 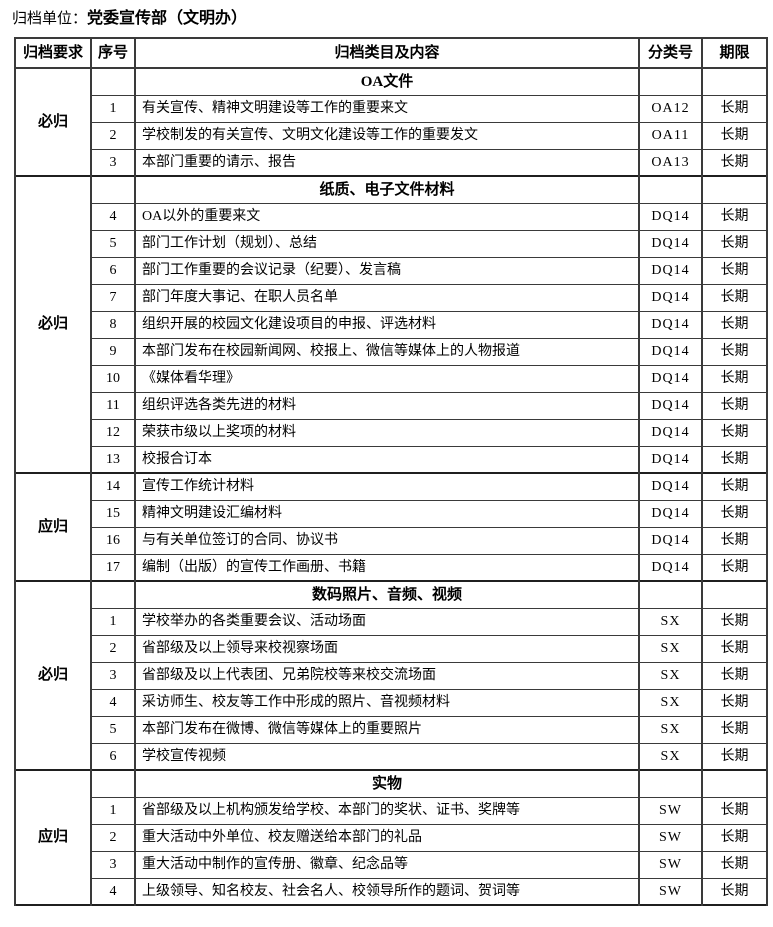 What do you see at coordinates (113, 702) in the screenshot?
I see `number-cell: 4` at bounding box center [113, 702].